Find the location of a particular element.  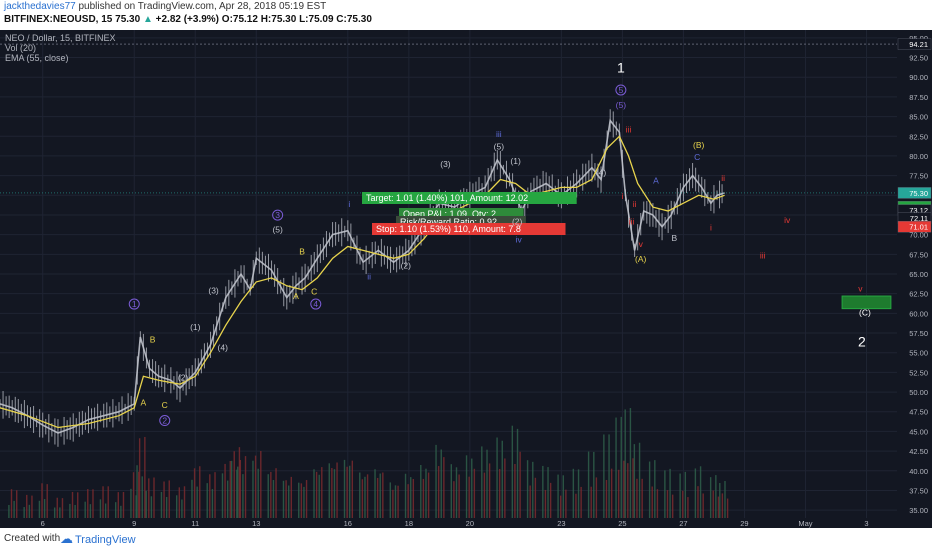

price-tag: 73.12 is located at coordinates (918, 210).